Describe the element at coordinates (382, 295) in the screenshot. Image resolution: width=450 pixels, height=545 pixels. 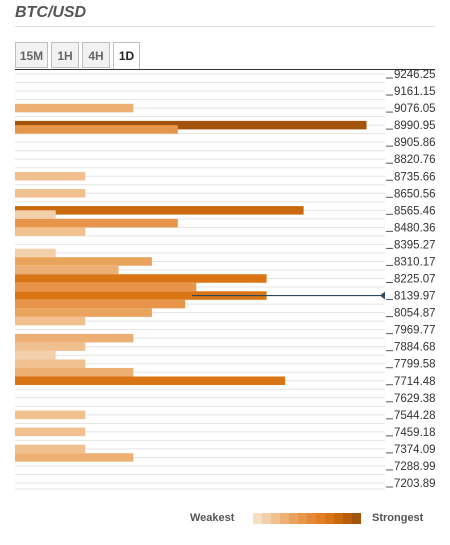
I see `current-price-marker` at that location.